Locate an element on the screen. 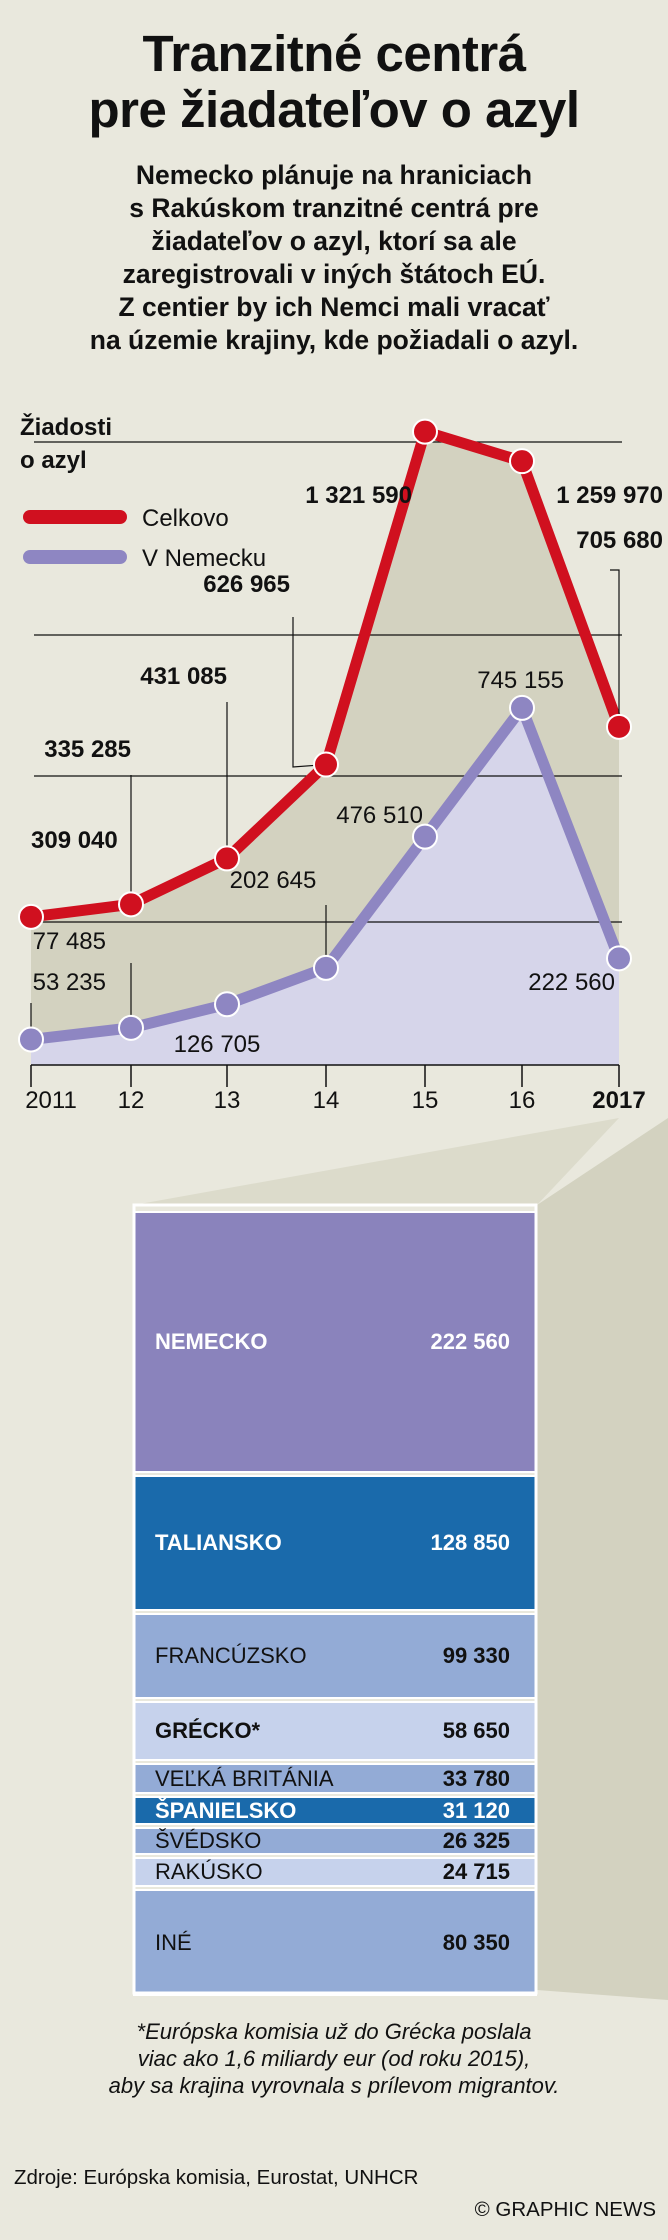 Image resolution: width=668 pixels, height=2240 pixels. data-label-celkovo: 626 965 is located at coordinates (246, 584).